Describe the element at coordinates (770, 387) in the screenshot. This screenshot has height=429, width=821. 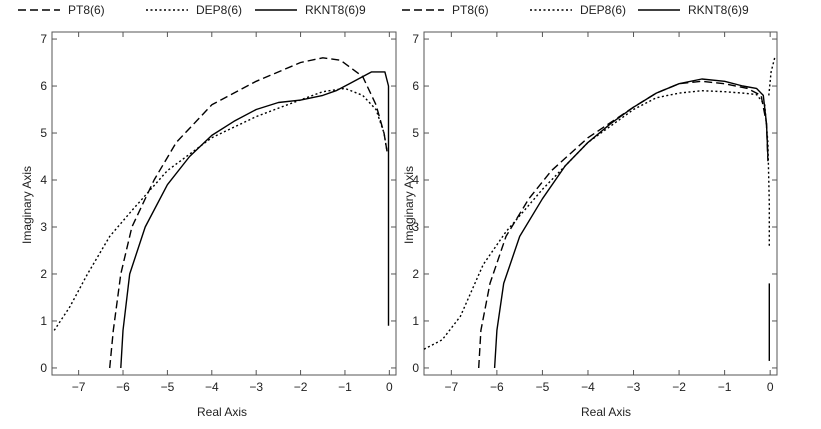
I see `right-x-tick-label: 0` at that location.